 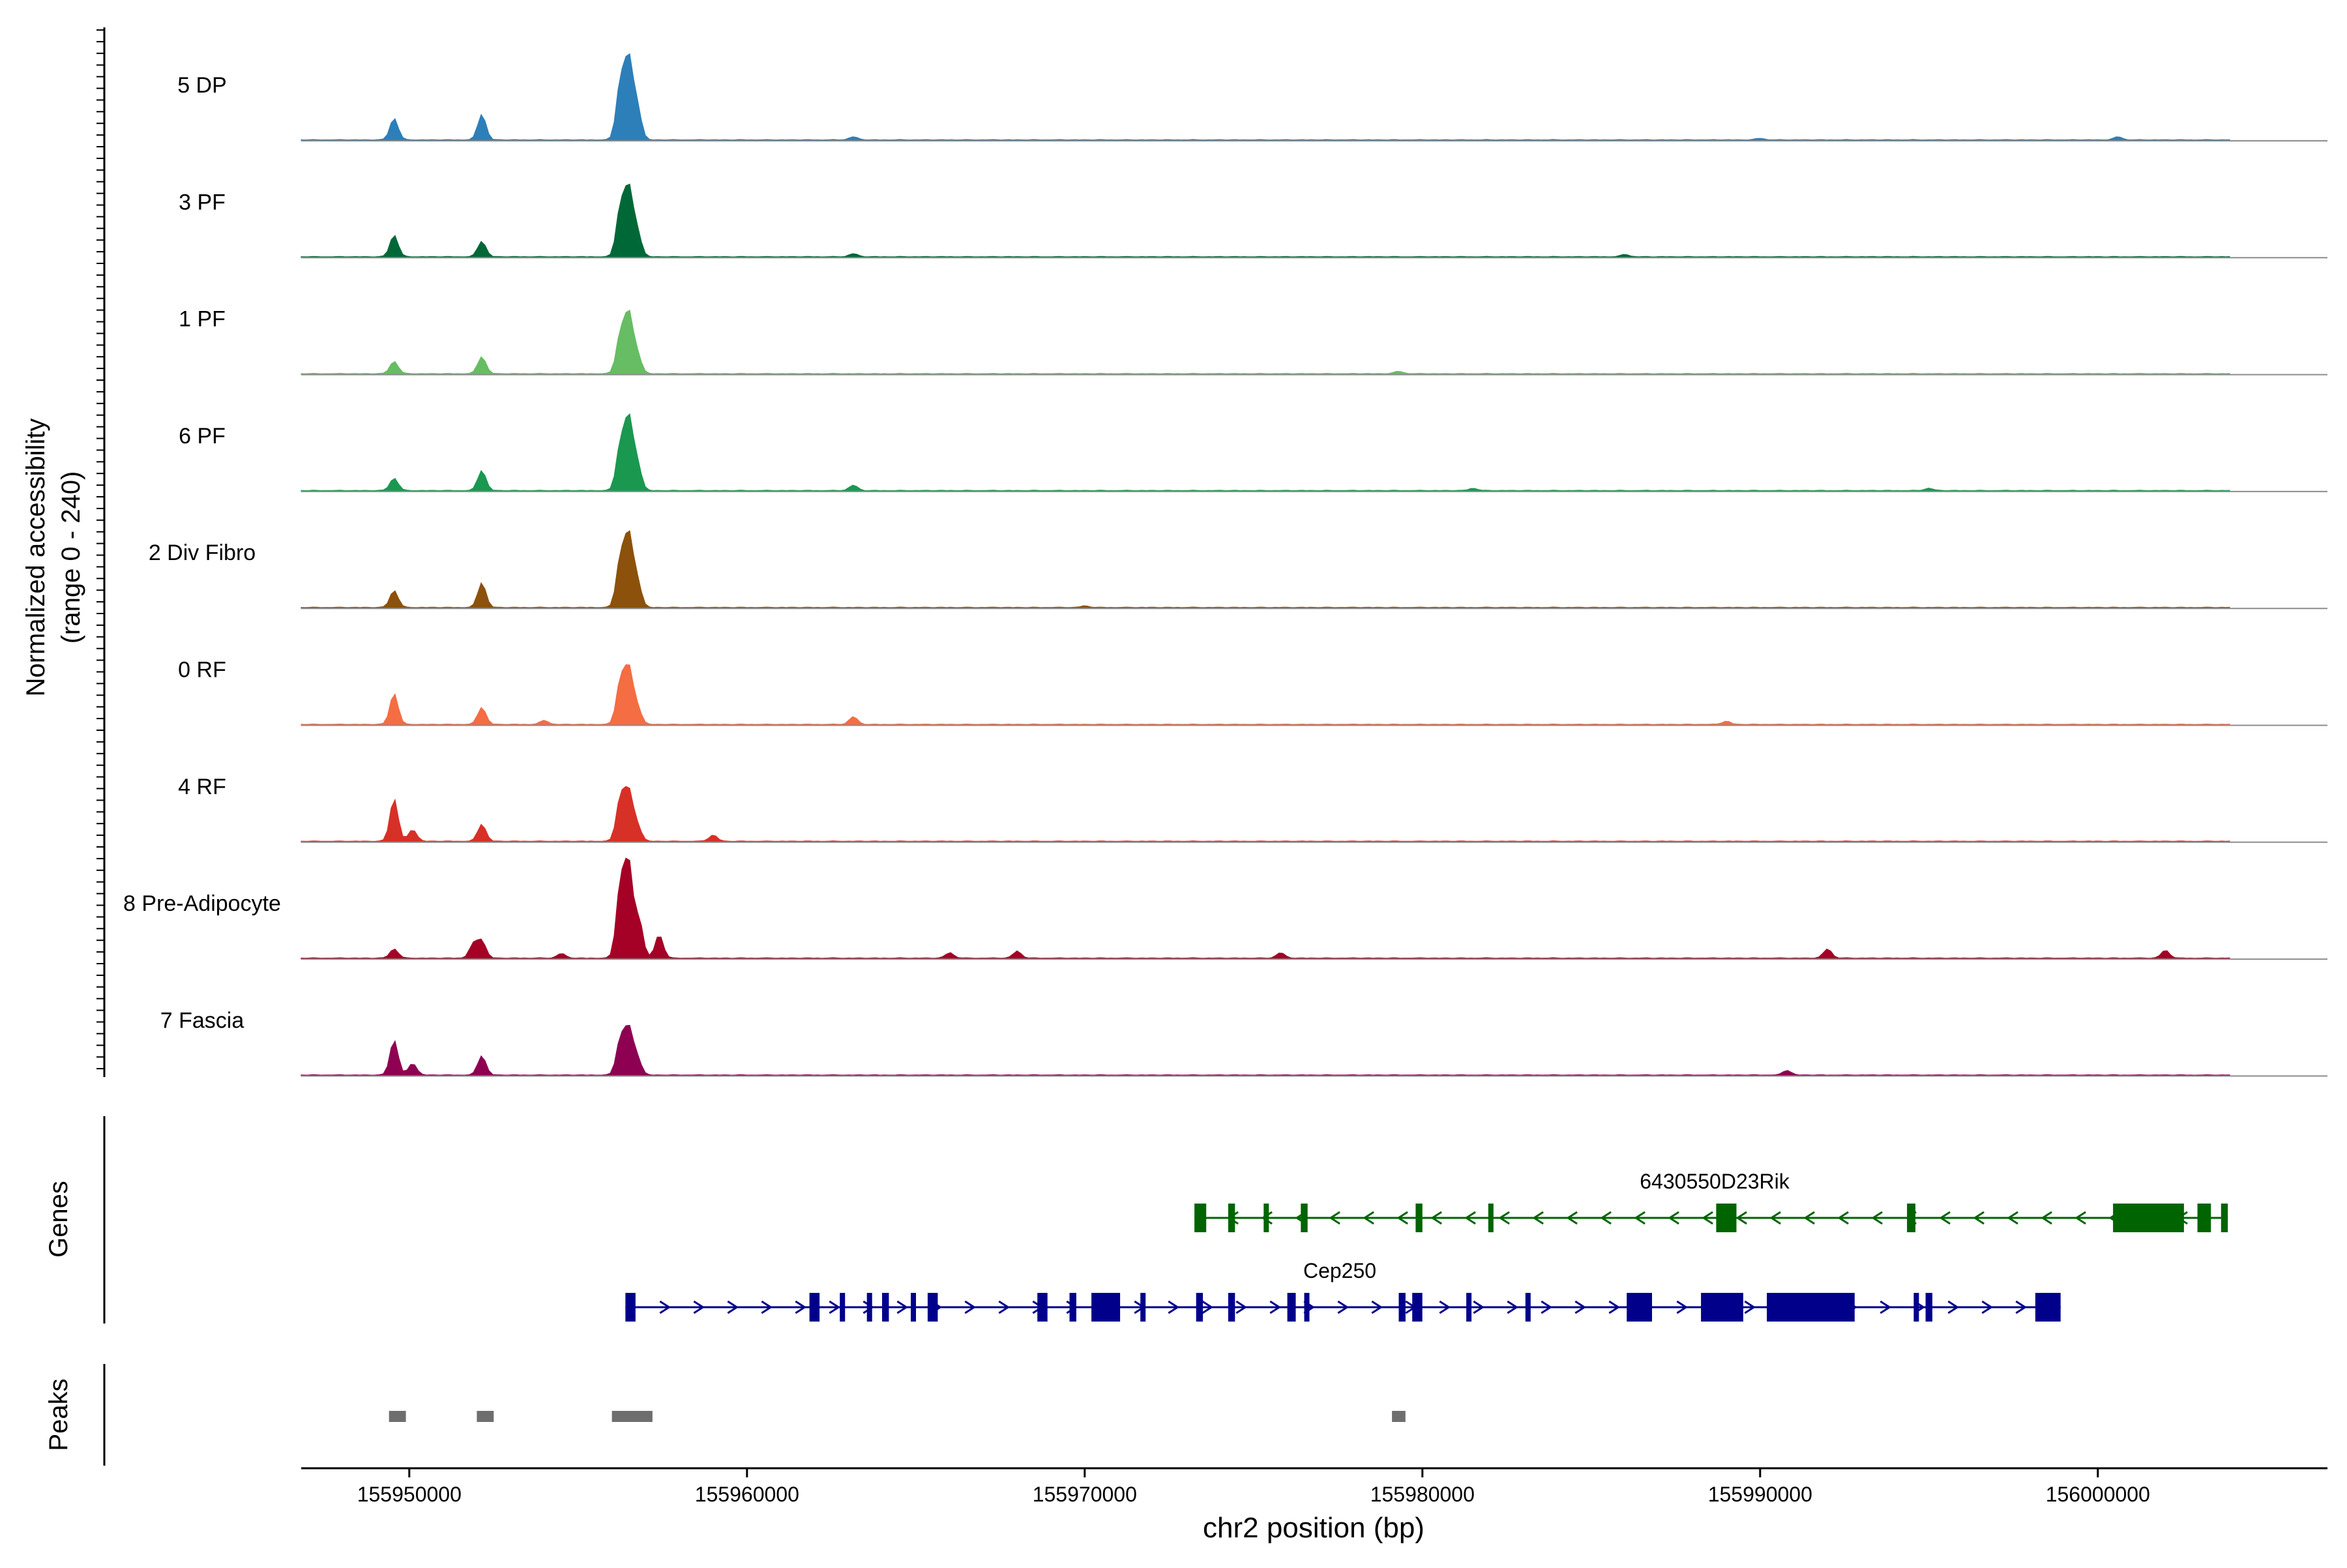 What do you see at coordinates (409, 1494) in the screenshot?
I see `x-tick-label: 155950000` at bounding box center [409, 1494].